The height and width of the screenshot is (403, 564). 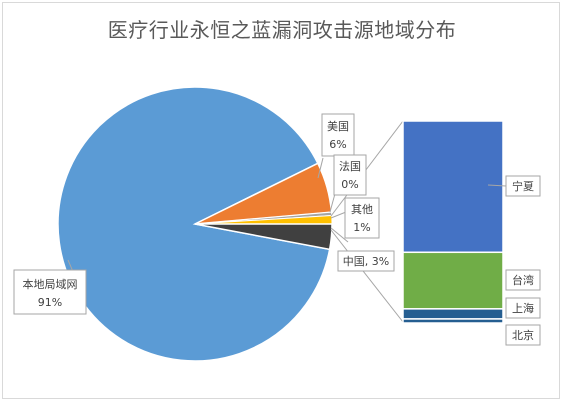 What do you see at coordinates (362, 218) in the screenshot?
I see `label-box-other` at bounding box center [362, 218].